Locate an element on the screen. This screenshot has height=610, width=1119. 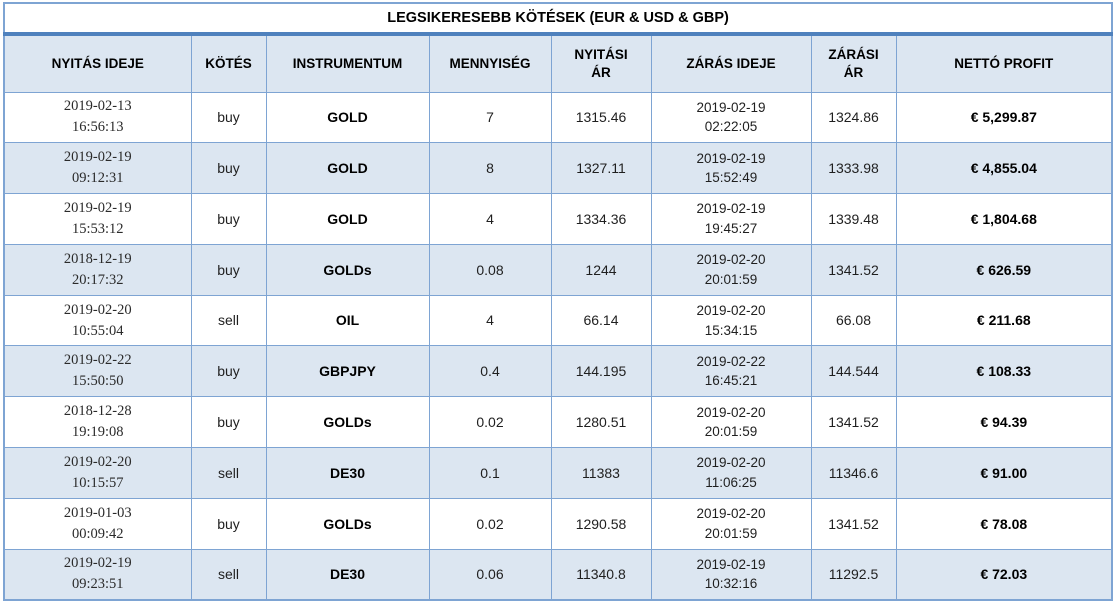
cell-qty: 0.02 is located at coordinates (490, 523).